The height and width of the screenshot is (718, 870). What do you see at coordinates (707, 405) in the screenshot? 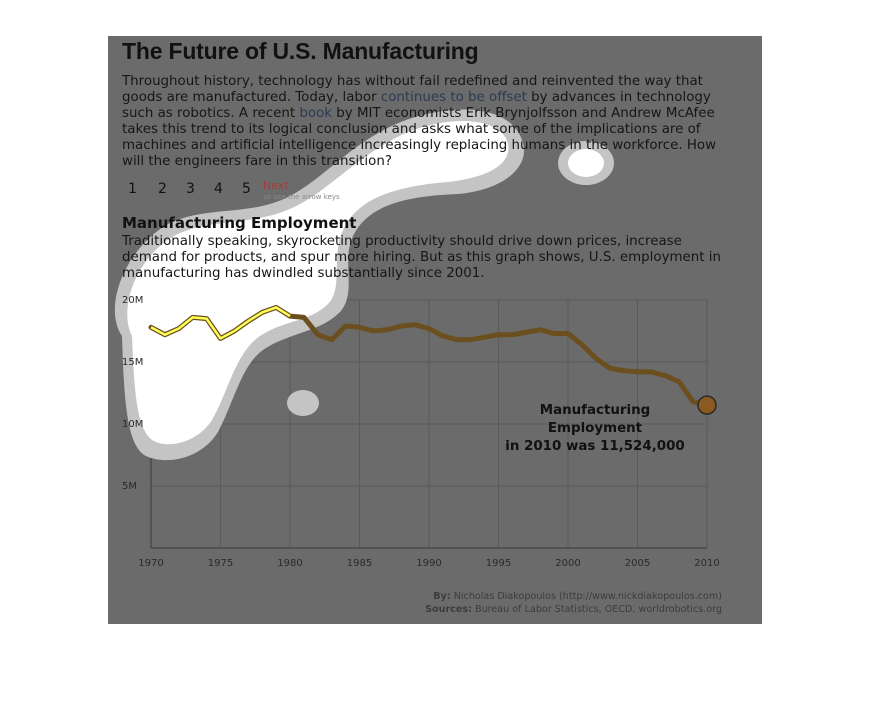
I see `end-marker` at bounding box center [707, 405].